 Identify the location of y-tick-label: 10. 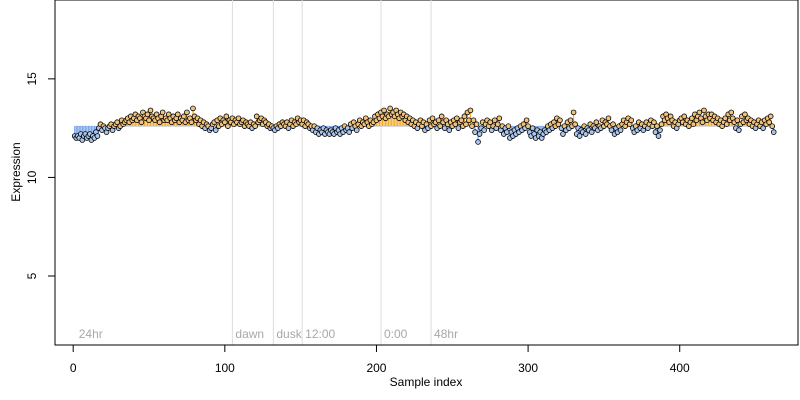
(32, 177).